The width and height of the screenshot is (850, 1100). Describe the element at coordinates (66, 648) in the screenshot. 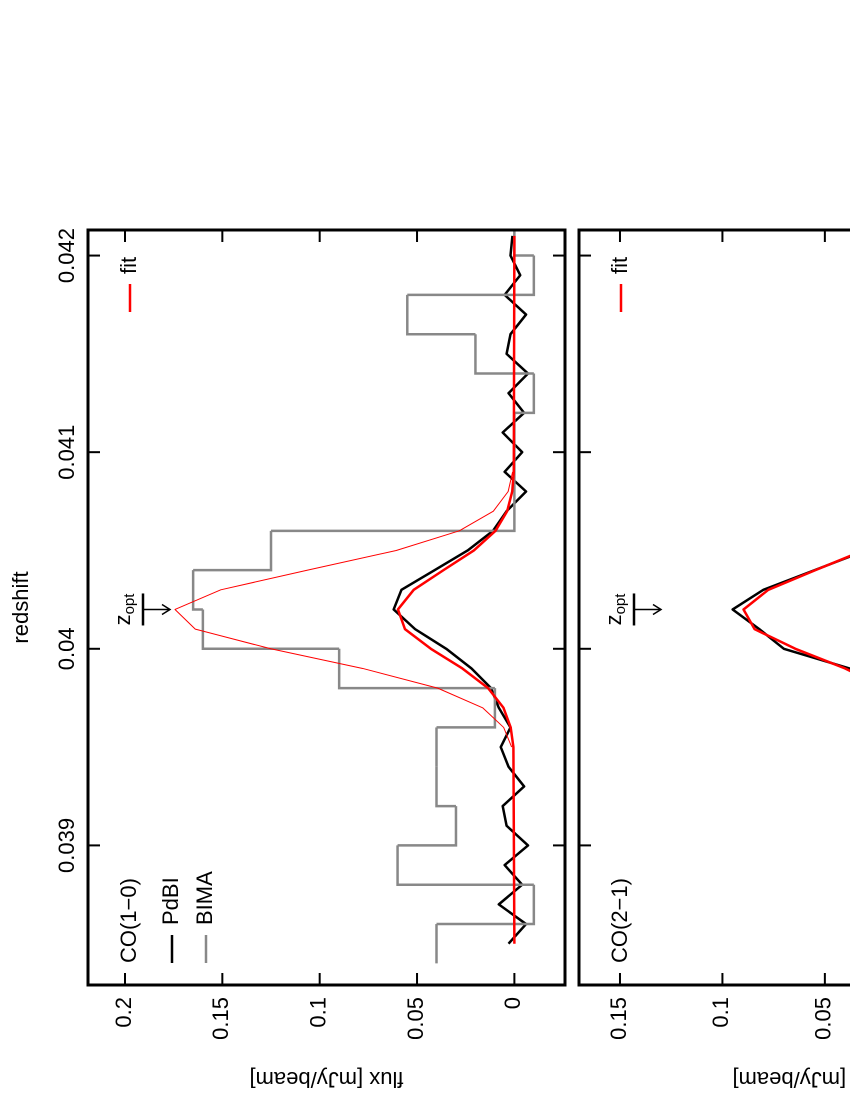

I see `x-tick-label: 0.04` at that location.